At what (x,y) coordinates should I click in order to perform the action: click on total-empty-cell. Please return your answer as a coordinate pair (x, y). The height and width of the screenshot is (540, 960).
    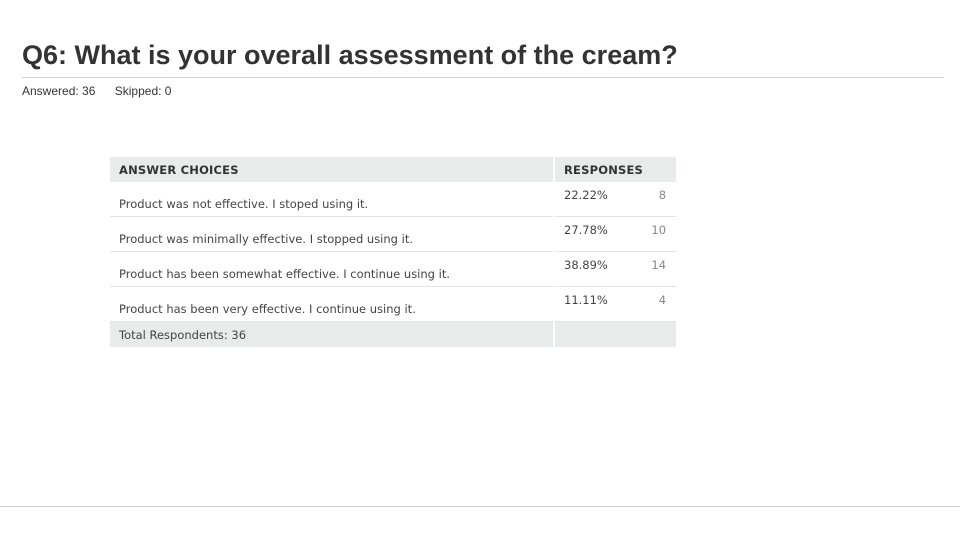
    Looking at the image, I should click on (615, 334).